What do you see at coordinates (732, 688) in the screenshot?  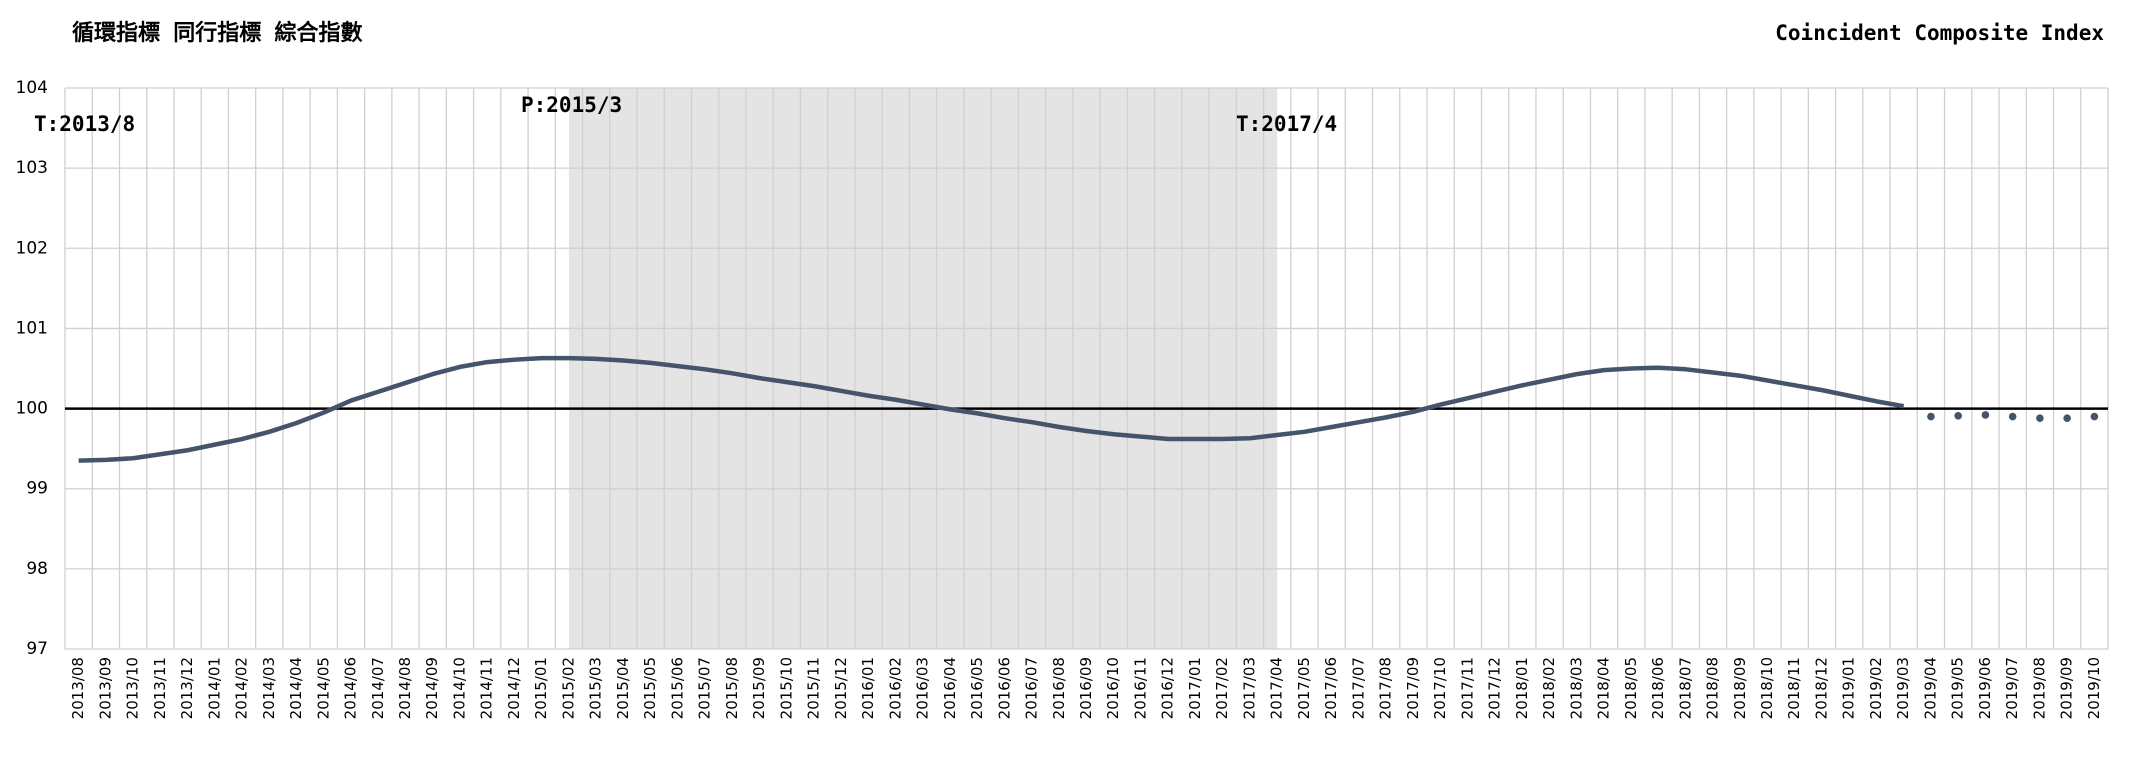 I see `x-tick-label: 2015/08` at bounding box center [732, 688].